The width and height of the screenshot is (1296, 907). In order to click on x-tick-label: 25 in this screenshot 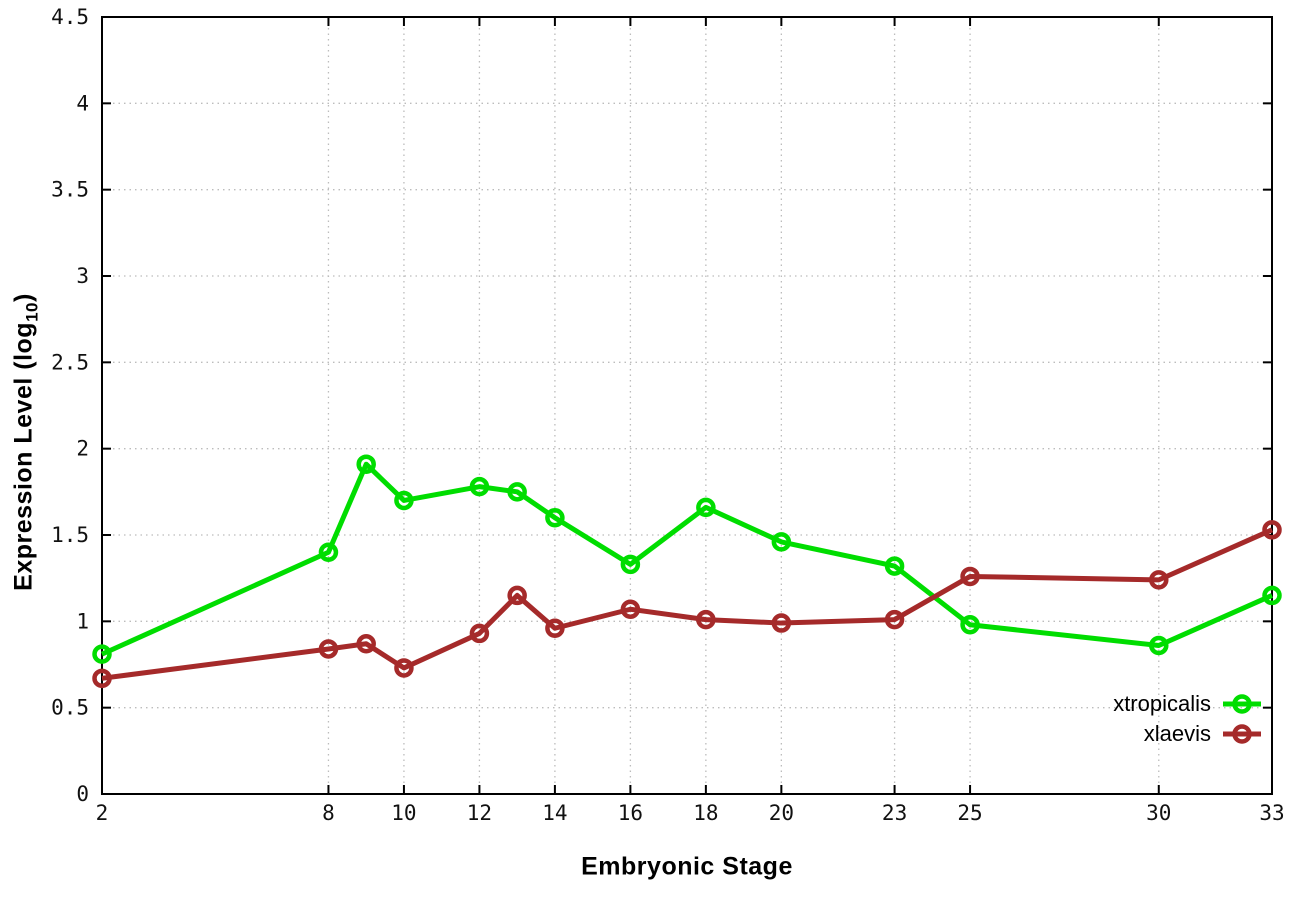, I will do `click(969, 813)`.